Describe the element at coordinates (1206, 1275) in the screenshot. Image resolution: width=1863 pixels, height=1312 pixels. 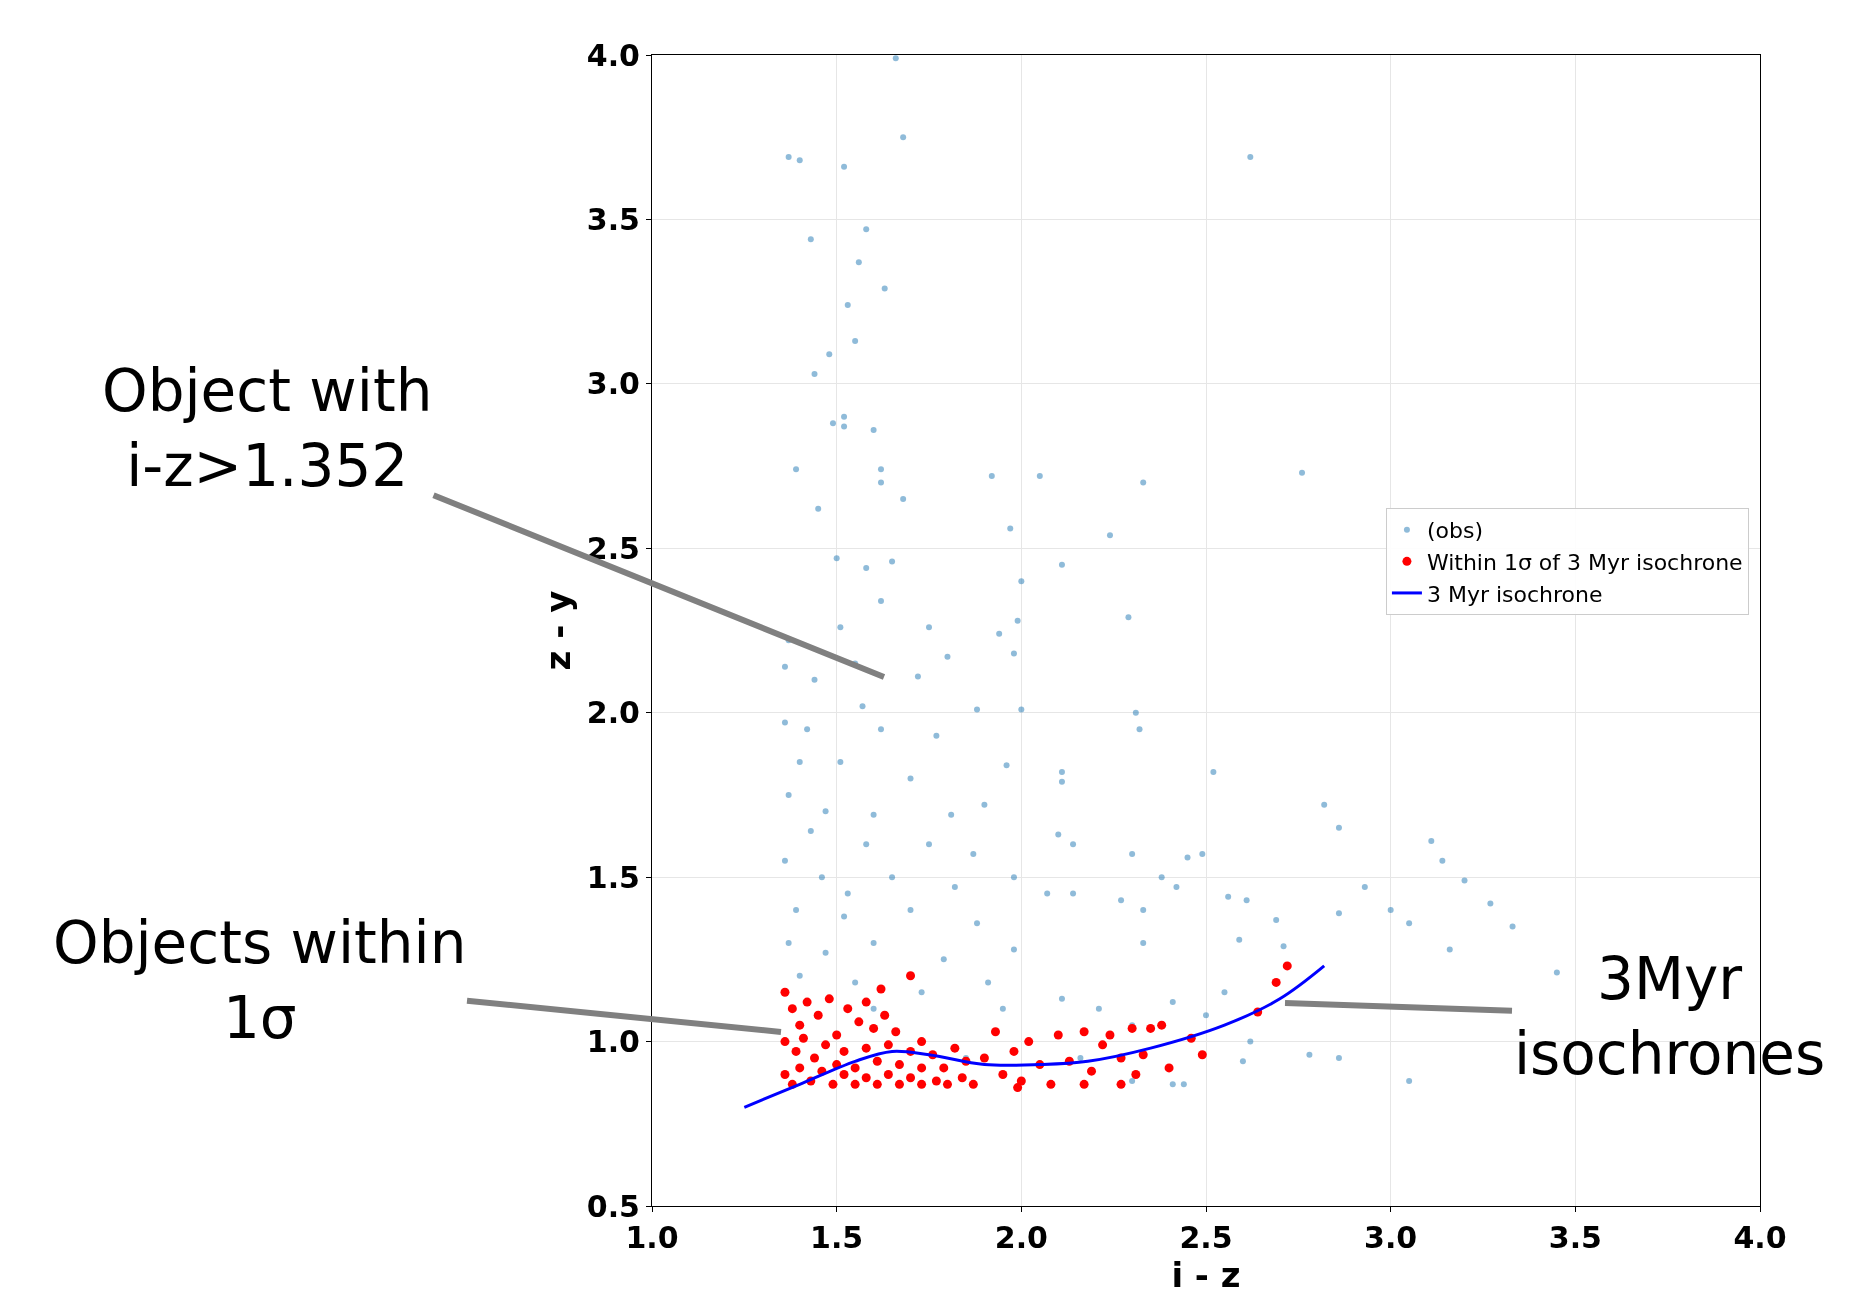
I see `x-axis-title: i - z` at that location.